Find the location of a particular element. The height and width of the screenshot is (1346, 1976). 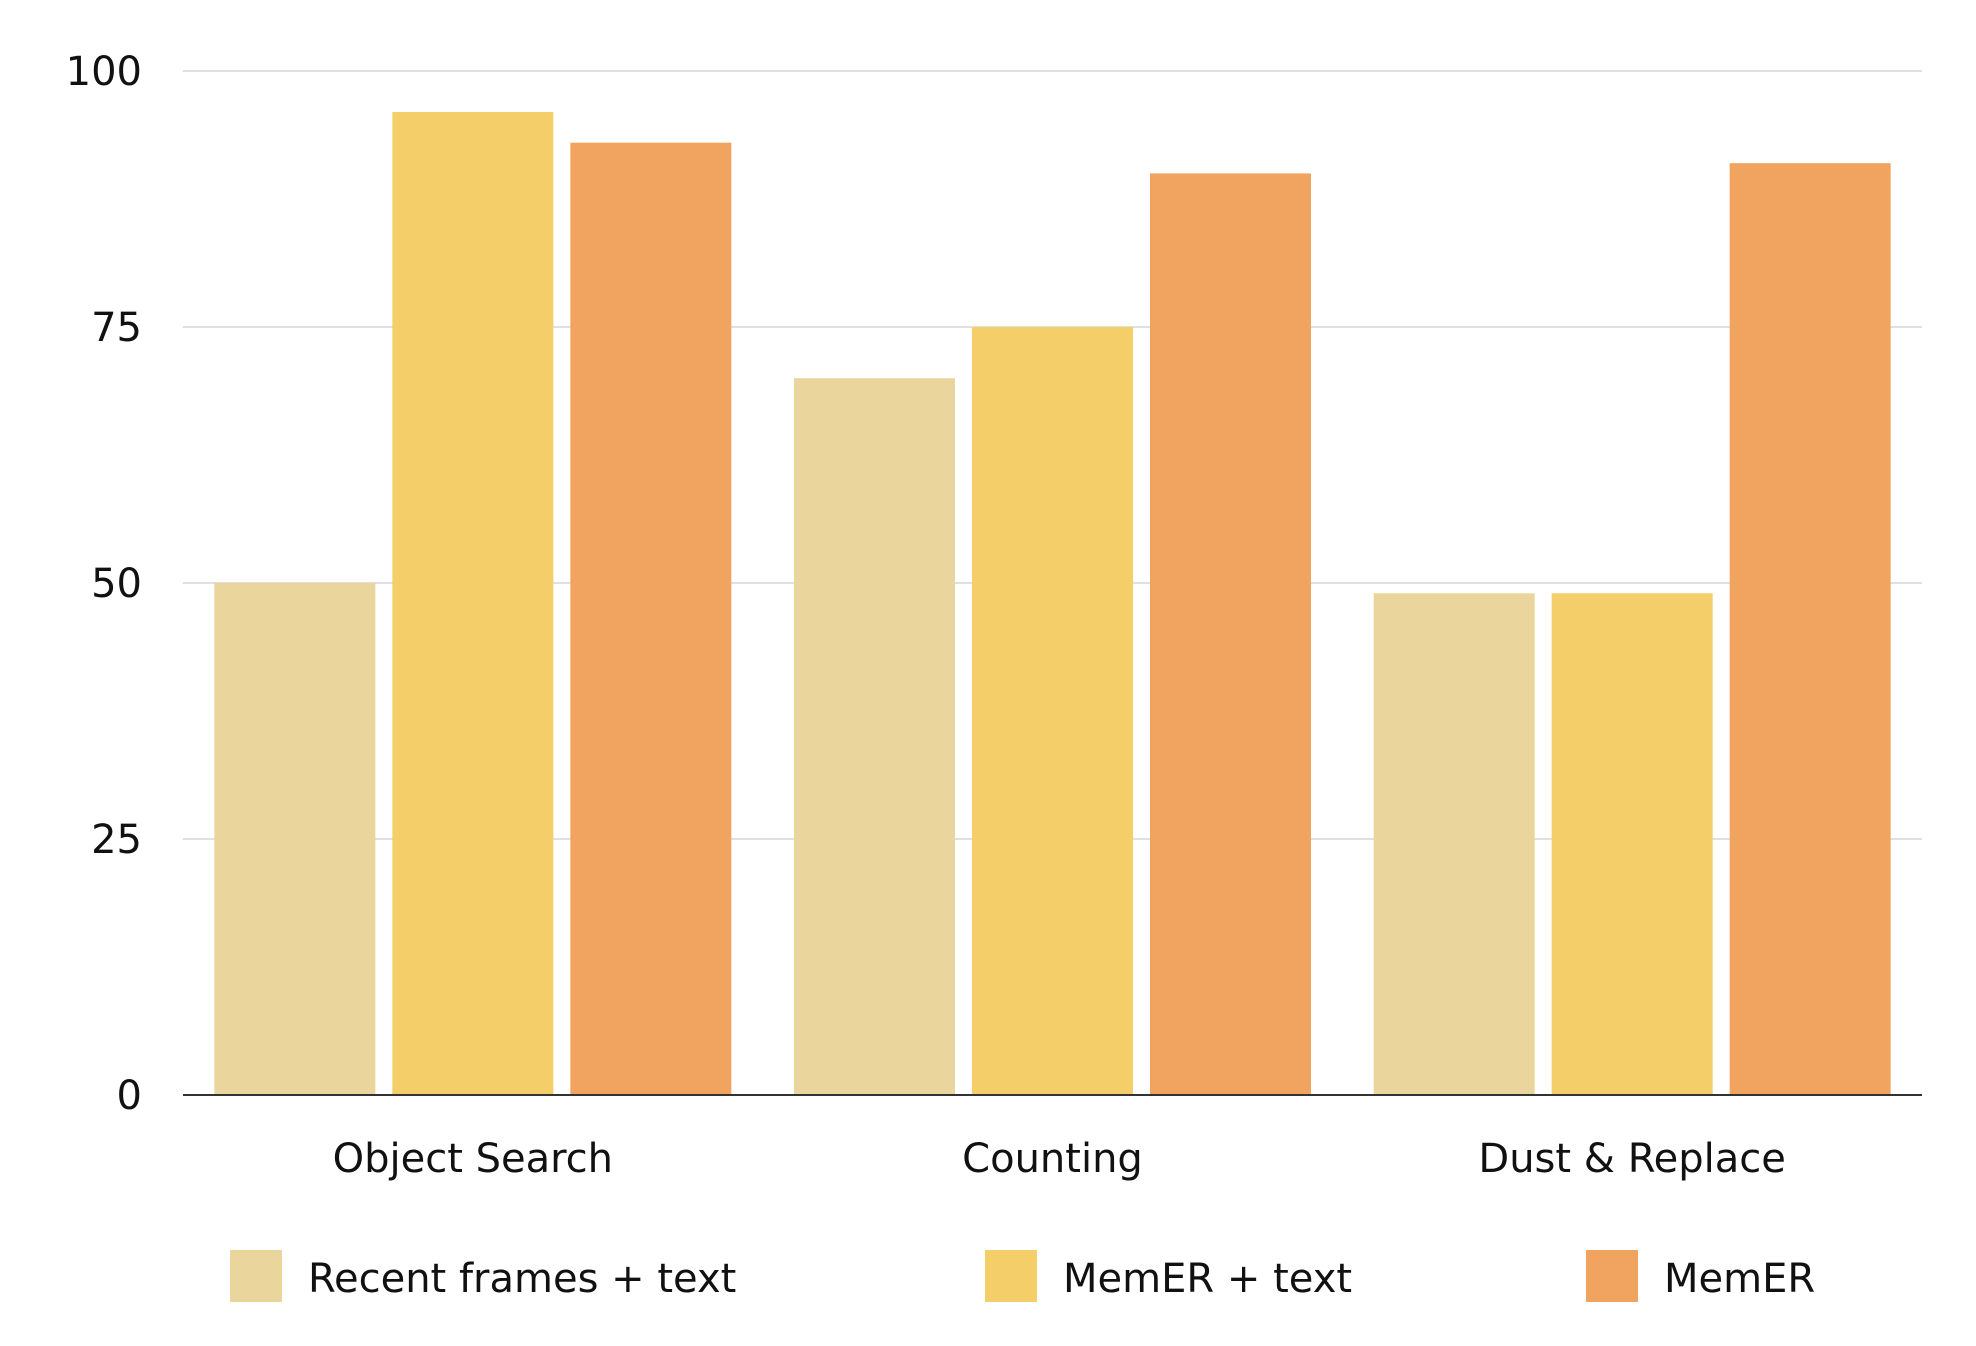

bar-object-search-memer is located at coordinates (651, 618).